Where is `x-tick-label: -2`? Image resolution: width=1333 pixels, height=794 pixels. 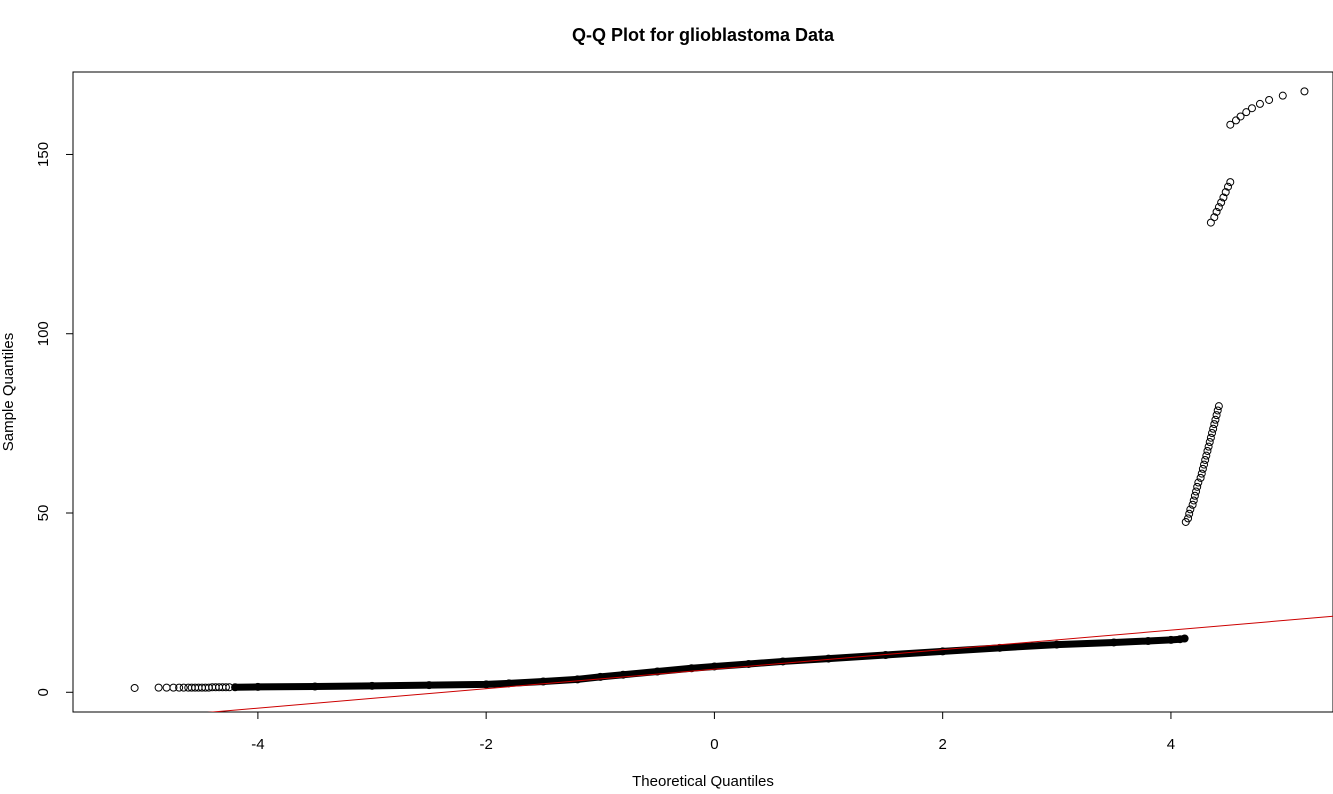 x-tick-label: -2 is located at coordinates (485, 744).